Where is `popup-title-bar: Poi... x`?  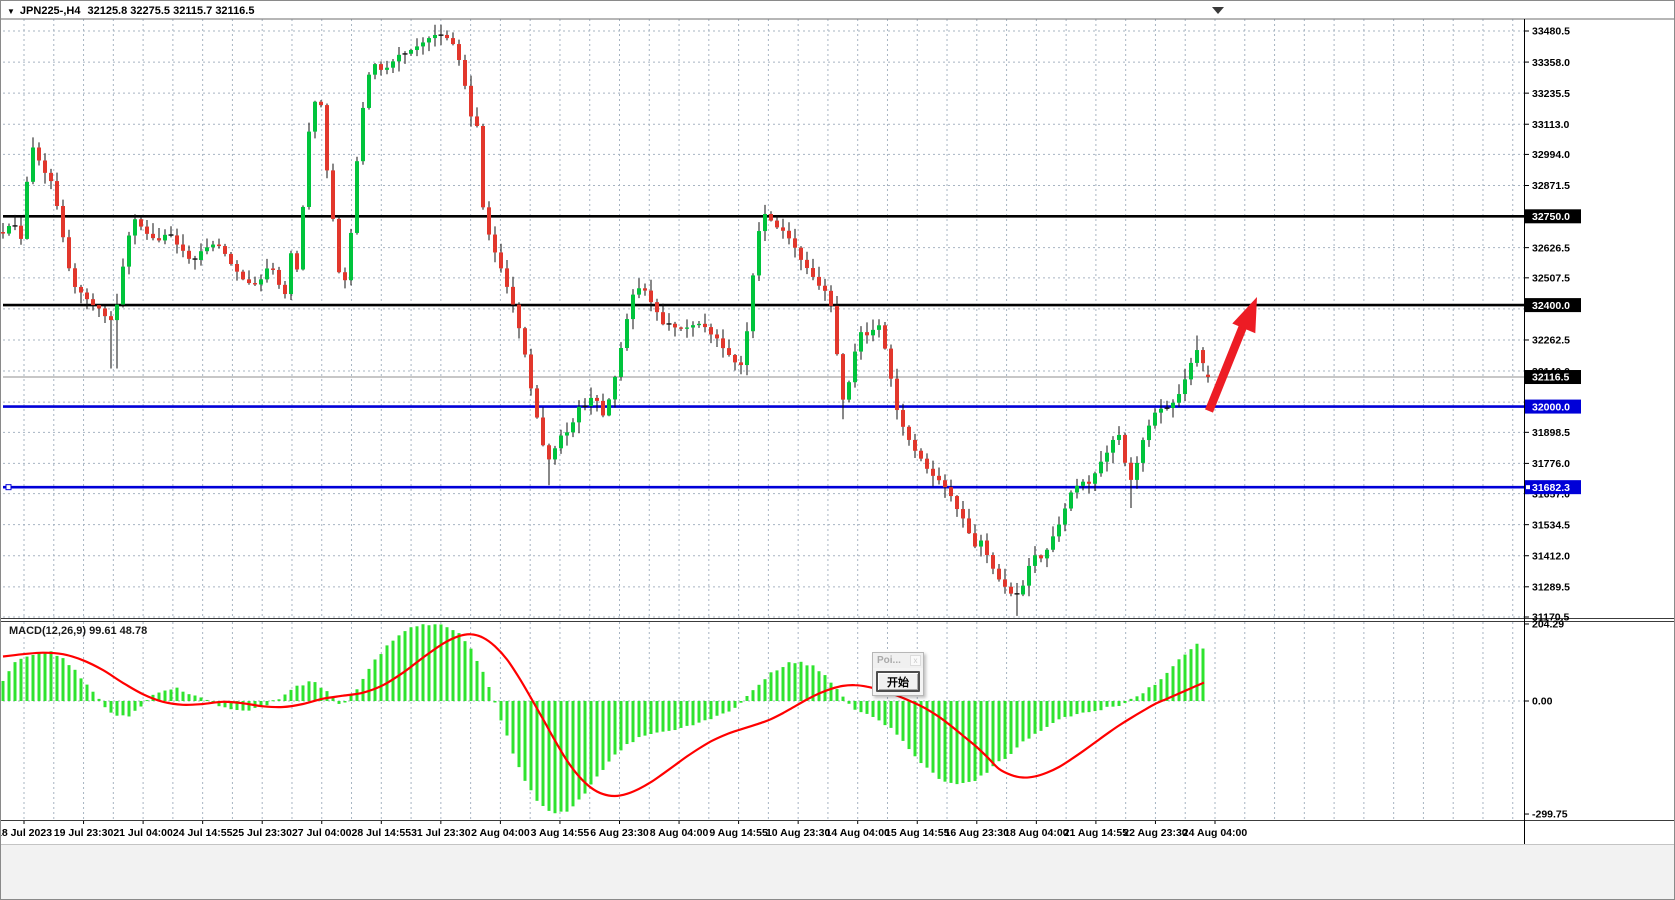
popup-title-bar: Poi... x is located at coordinates (898, 660).